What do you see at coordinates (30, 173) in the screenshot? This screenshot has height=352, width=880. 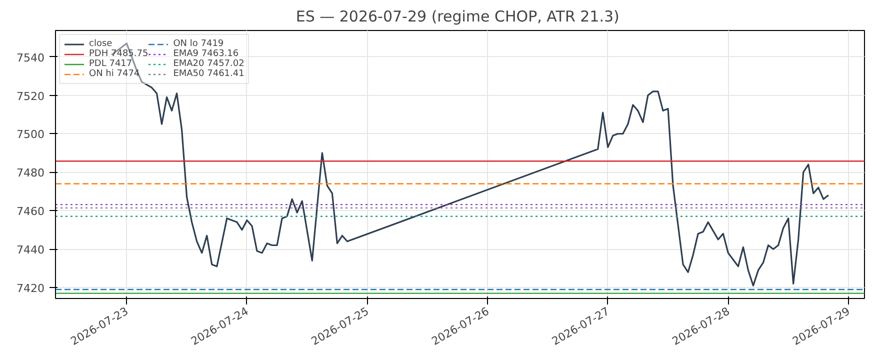 I see `y-tick-label: 7480` at bounding box center [30, 173].